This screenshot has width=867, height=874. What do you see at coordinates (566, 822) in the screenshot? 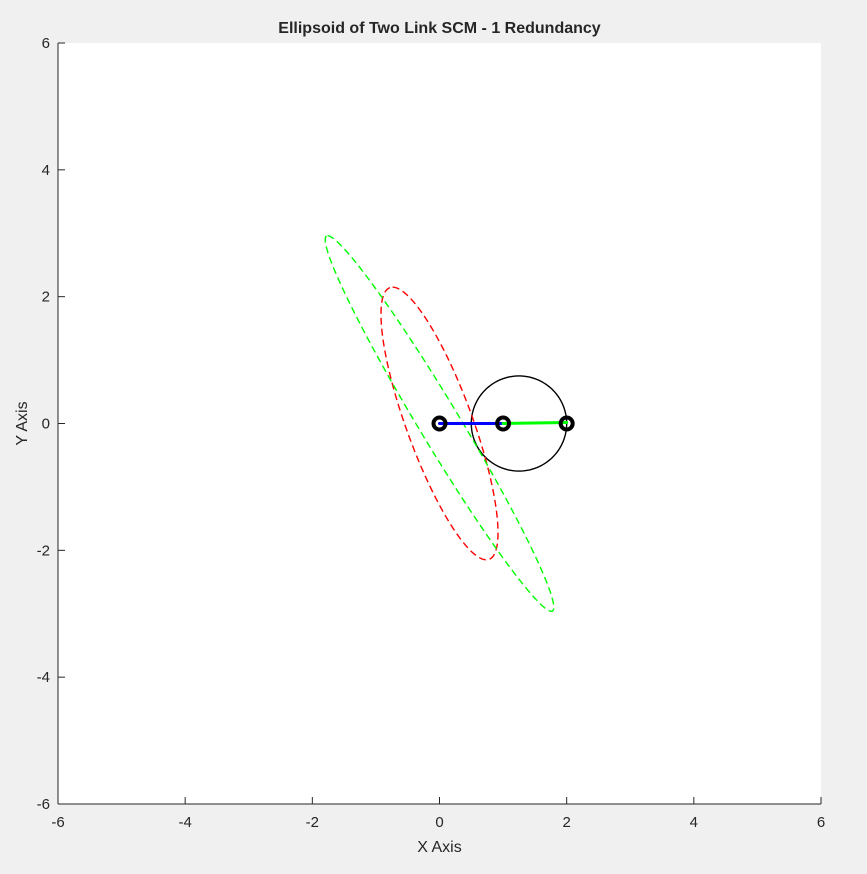
I see `x-tick-label: 2` at bounding box center [566, 822].